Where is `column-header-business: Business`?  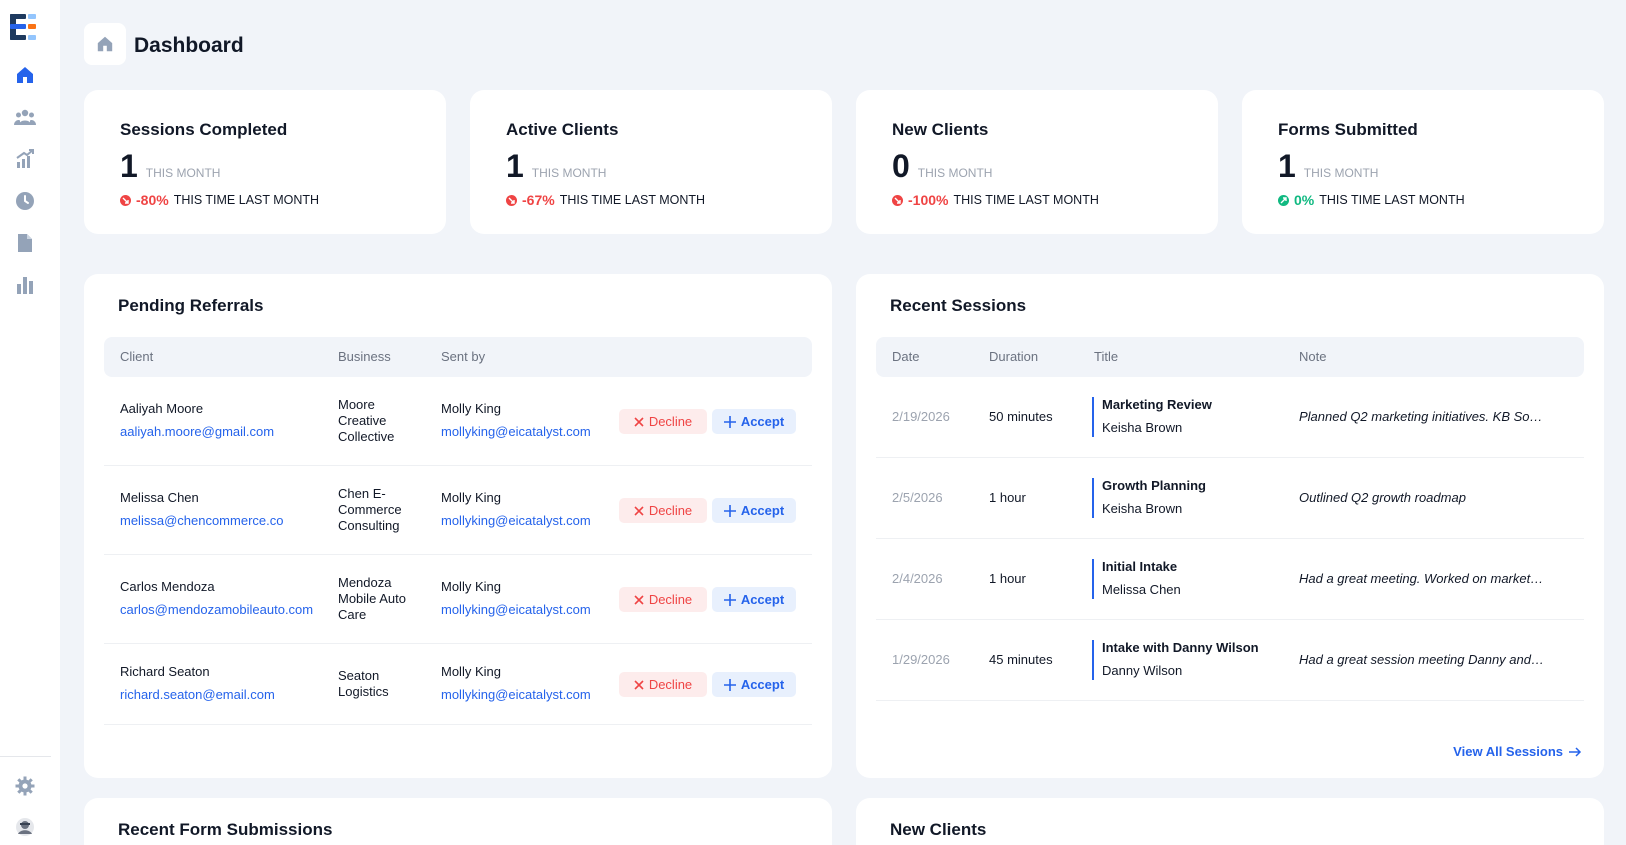 column-header-business: Business is located at coordinates (364, 356).